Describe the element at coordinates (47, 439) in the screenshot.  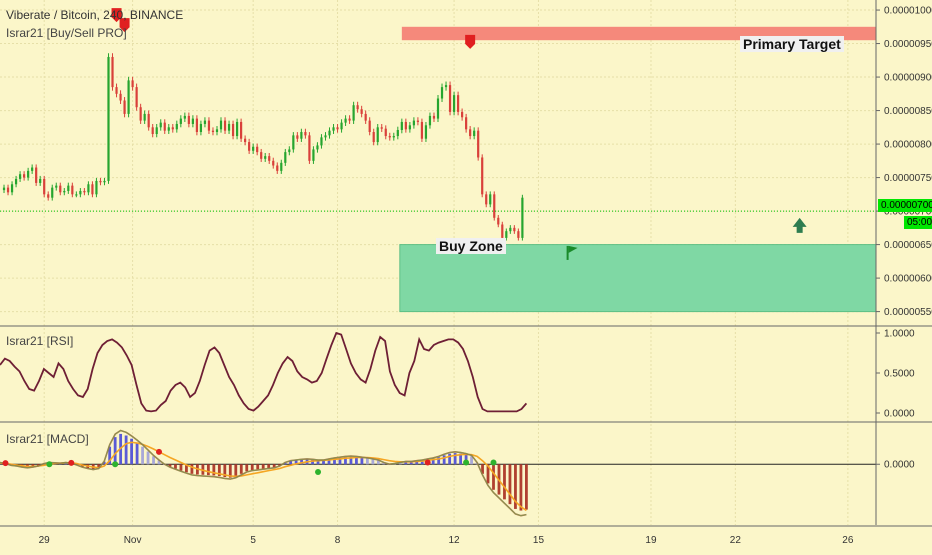
I see `indicator-macd-label: Israr21 [MACD]` at that location.